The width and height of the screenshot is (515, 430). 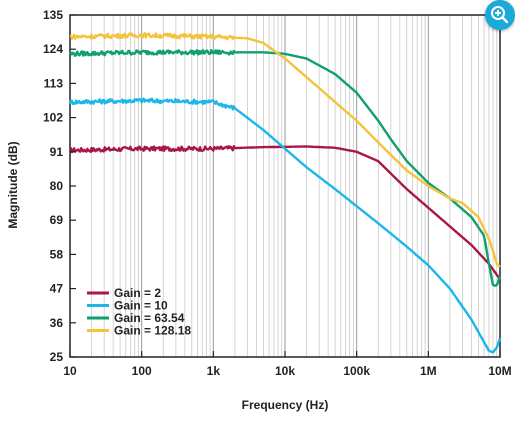 What do you see at coordinates (13, 184) in the screenshot?
I see `y-axis-label: Magnitude (dB)` at bounding box center [13, 184].